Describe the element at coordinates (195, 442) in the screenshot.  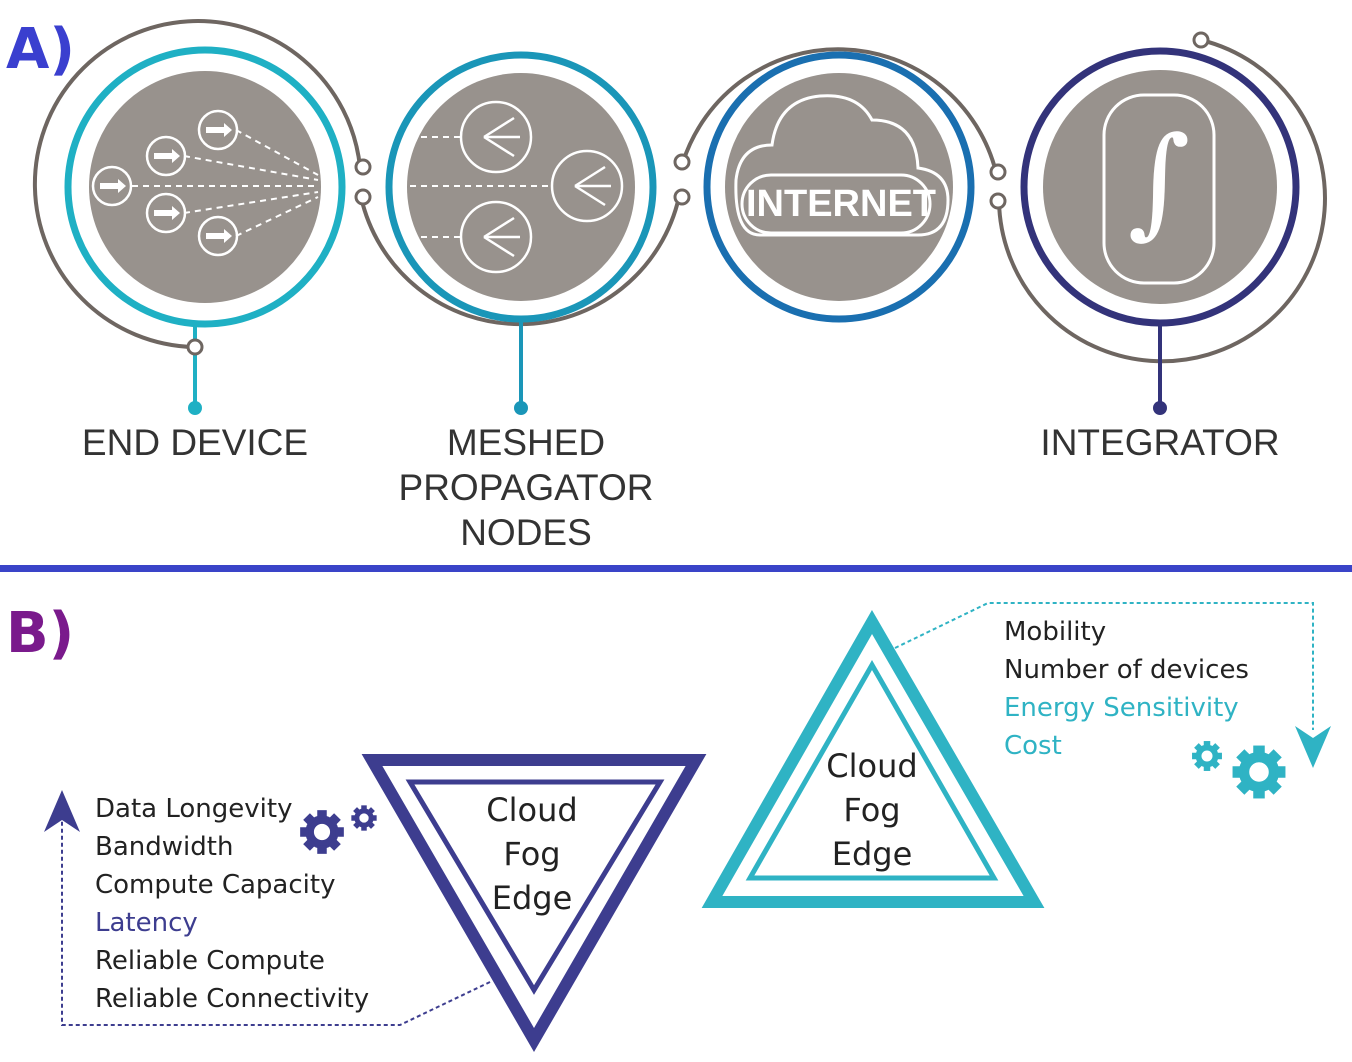
I see `end-device-label: END DEVICE` at that location.